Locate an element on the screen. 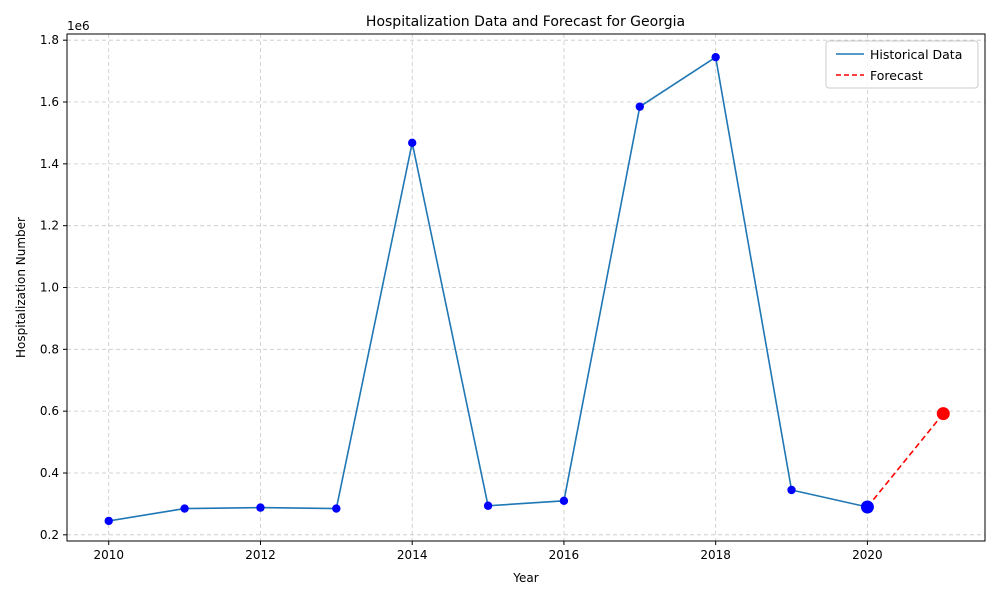 The height and width of the screenshot is (600, 1000). y-axis-title: Hospitalization Number is located at coordinates (21, 287).